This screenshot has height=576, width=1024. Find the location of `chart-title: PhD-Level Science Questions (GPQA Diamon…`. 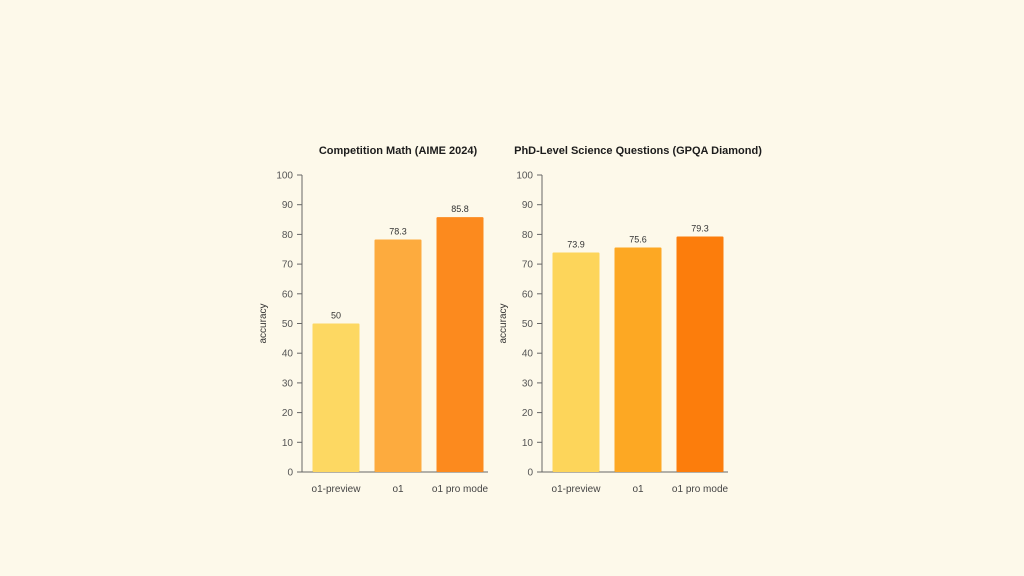

chart-title: PhD-Level Science Questions (GPQA Diamon… is located at coordinates (638, 151).